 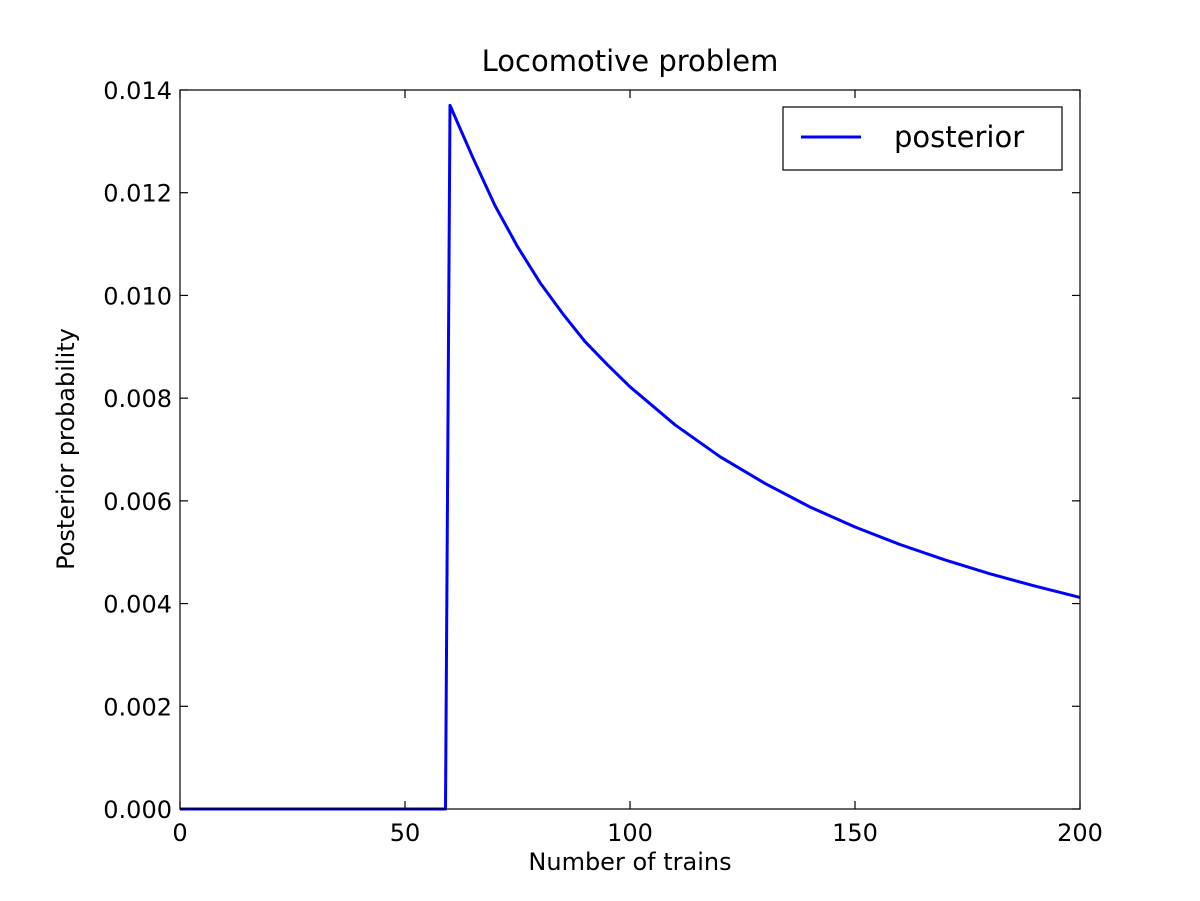 I want to click on x-axis-label: Number of trains, so click(x=629, y=862).